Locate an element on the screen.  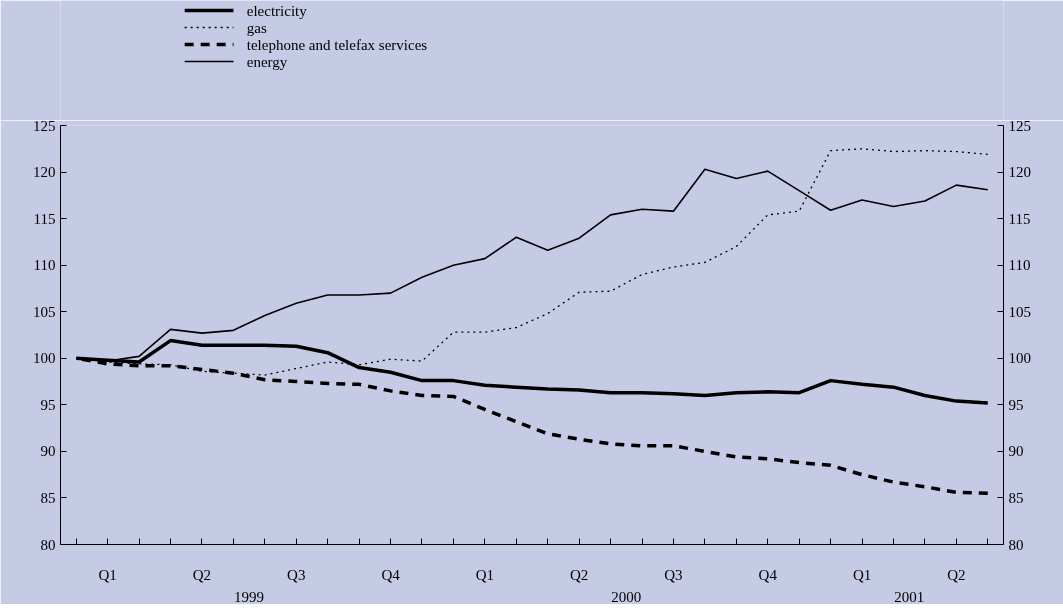
y2-tick-label: 105 is located at coordinates (1019, 311).